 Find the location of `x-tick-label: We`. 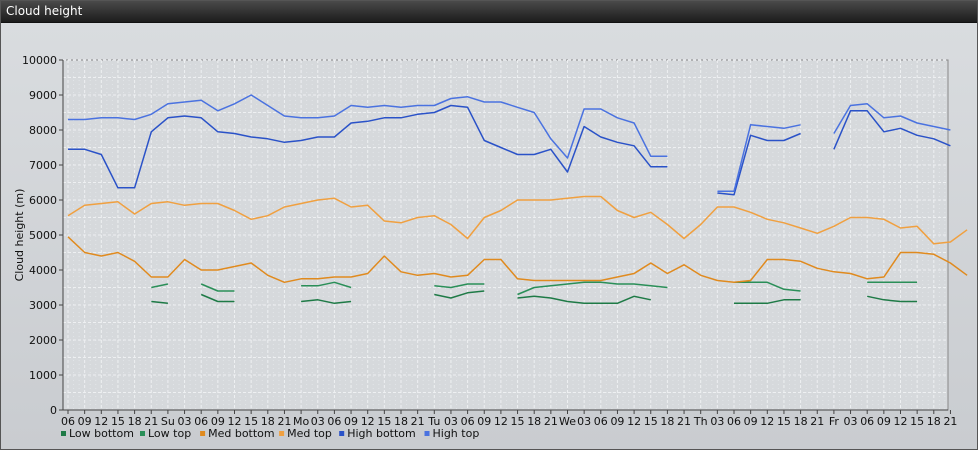

x-tick-label: We is located at coordinates (567, 421).